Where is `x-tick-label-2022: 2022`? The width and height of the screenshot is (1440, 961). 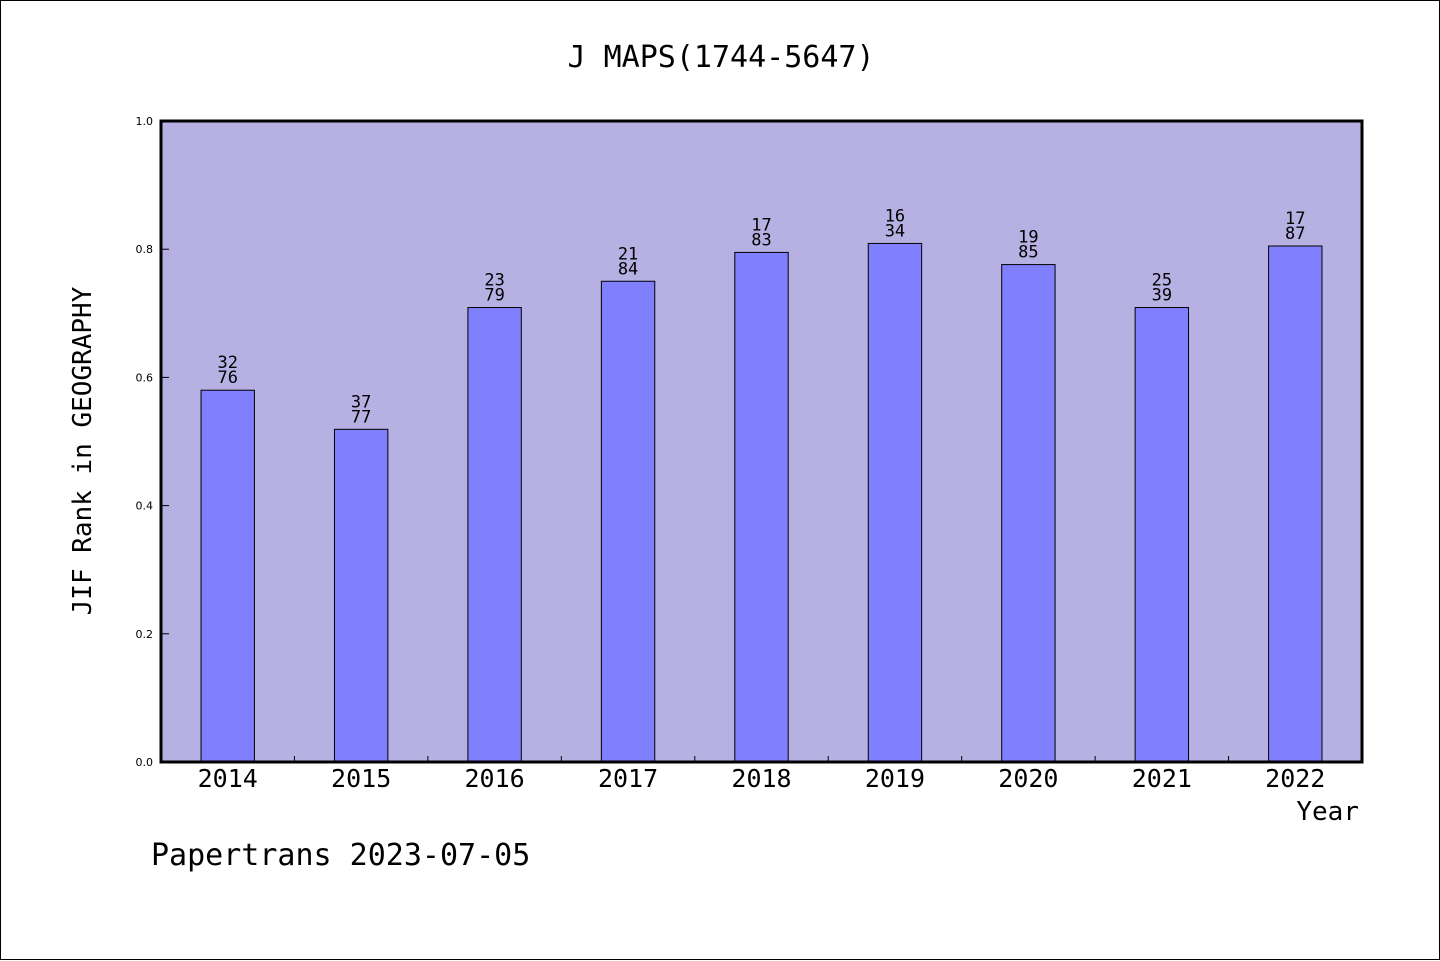
x-tick-label-2022: 2022 is located at coordinates (1295, 778).